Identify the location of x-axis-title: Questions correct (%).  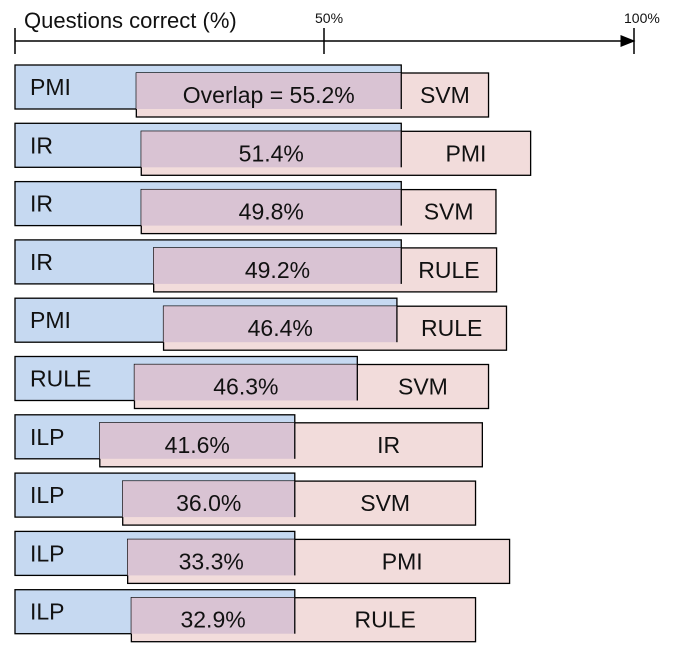
(130, 20).